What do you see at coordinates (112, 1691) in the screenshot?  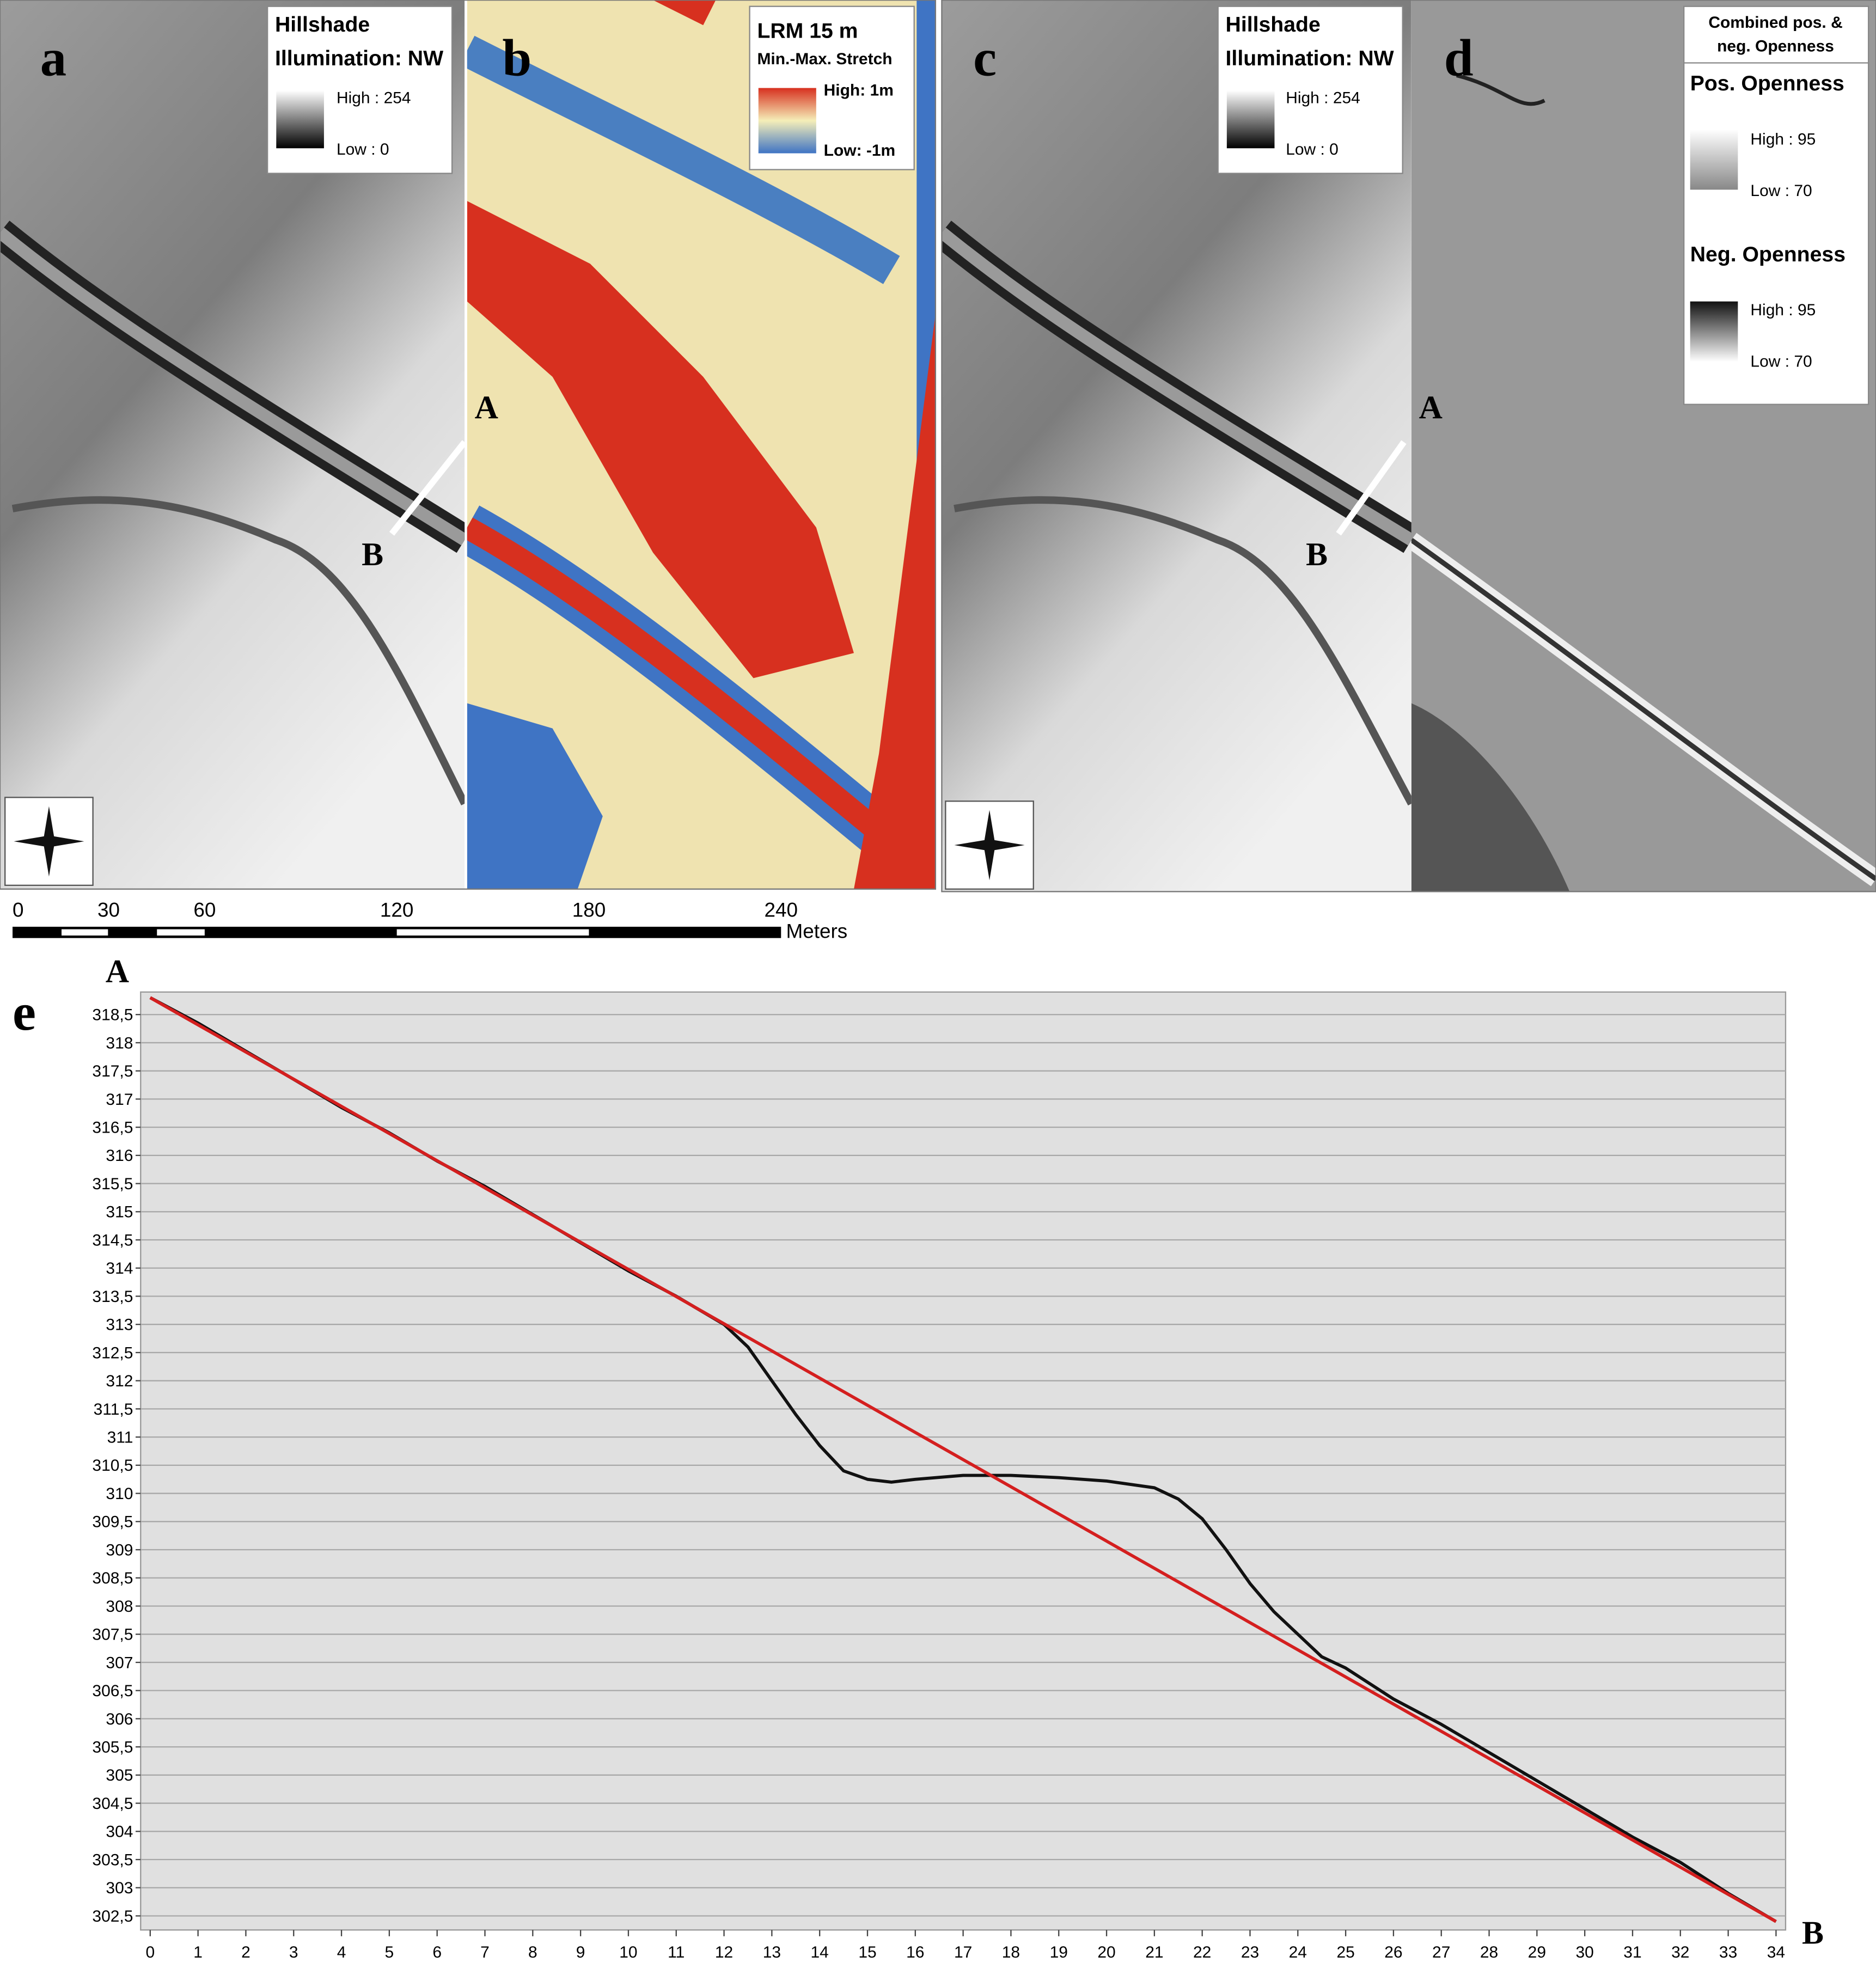 I see `y-tick-label: 306,5` at bounding box center [112, 1691].